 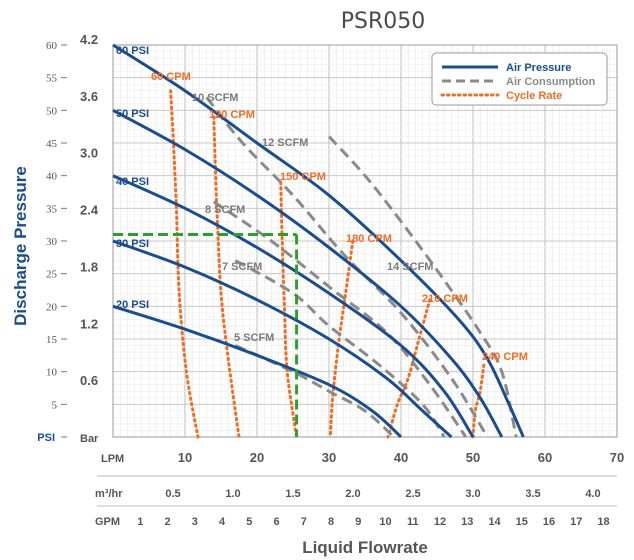 I want to click on m3hr-tick-label: 3.0, so click(x=472, y=494).